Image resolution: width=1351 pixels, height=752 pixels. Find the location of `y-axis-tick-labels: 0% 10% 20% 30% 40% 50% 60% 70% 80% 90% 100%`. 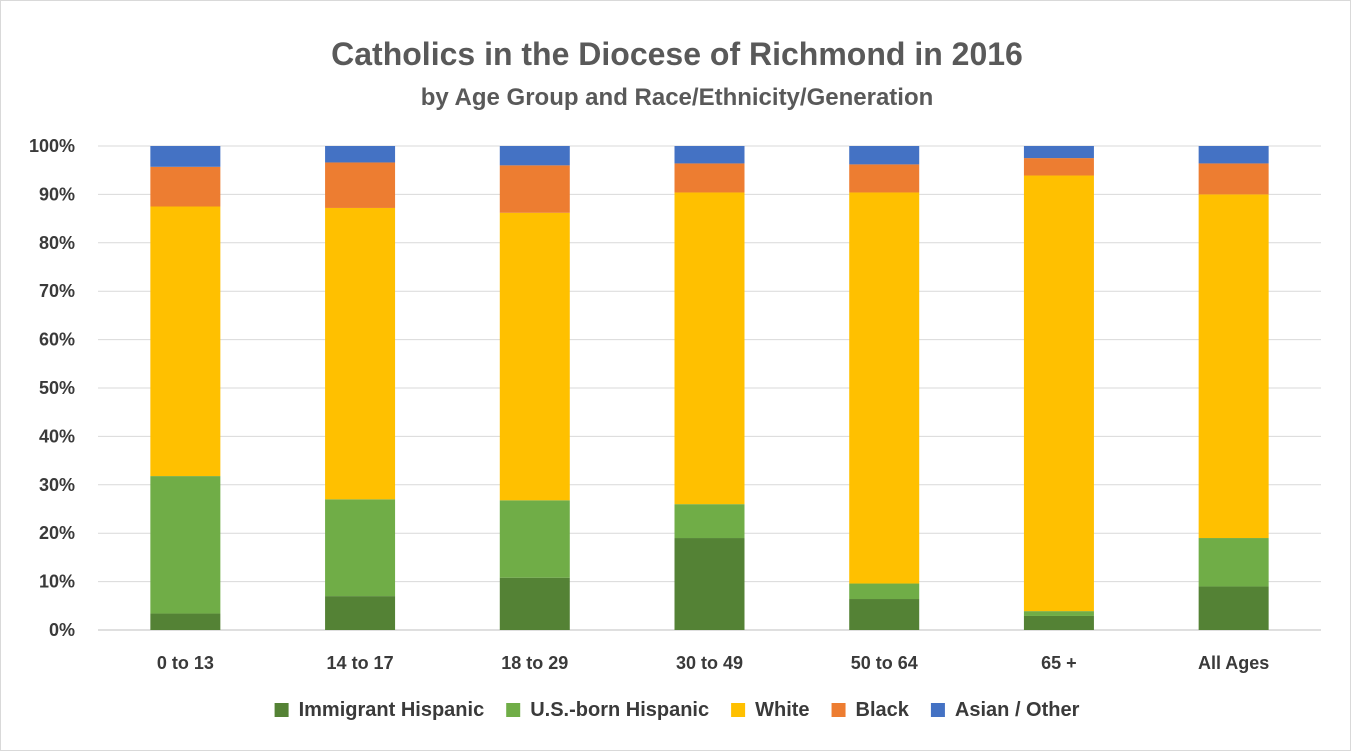

y-axis-tick-labels: 0% 10% 20% 30% 40% 50% 60% 70% 80% 90% 100% is located at coordinates (52, 388).